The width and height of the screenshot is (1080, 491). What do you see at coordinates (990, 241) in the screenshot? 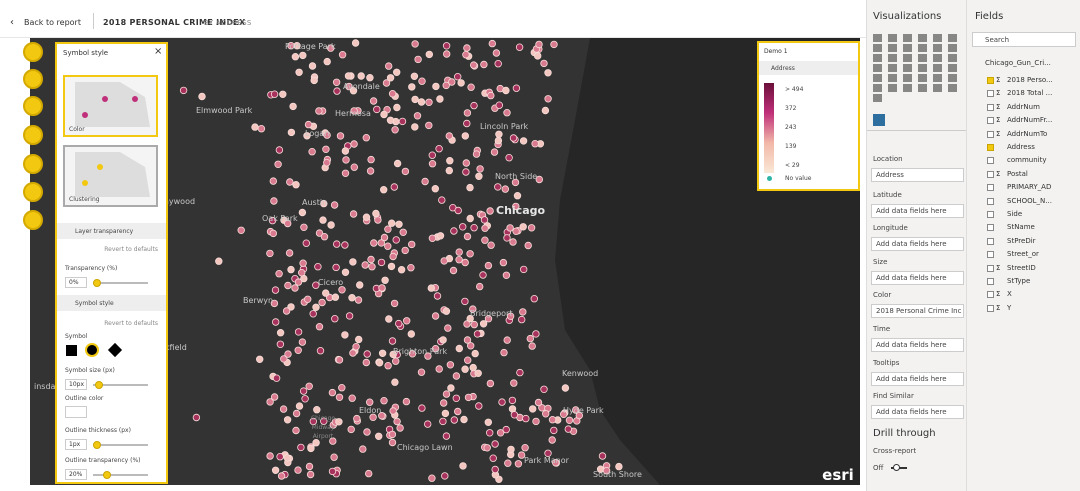
I see `checkbox` at bounding box center [990, 241].